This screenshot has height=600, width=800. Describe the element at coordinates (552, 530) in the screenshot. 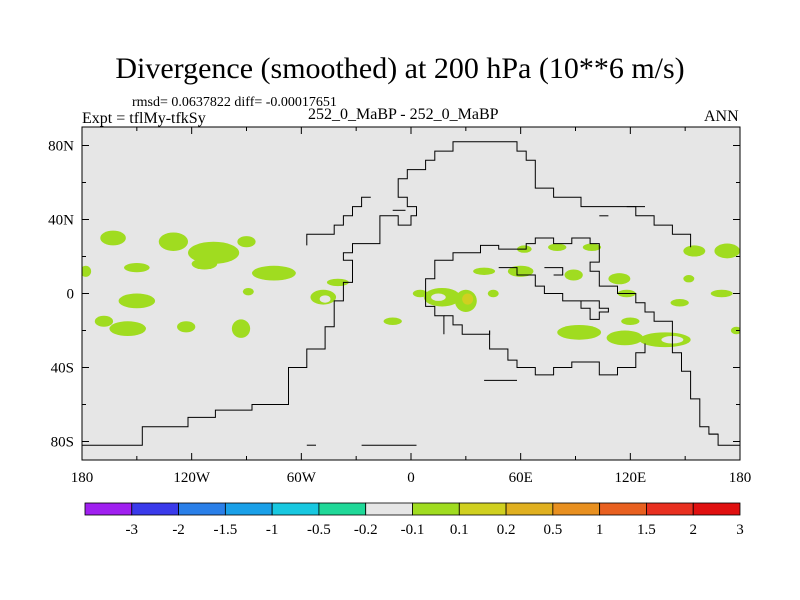

I see `colorbar-label: 0.5` at that location.